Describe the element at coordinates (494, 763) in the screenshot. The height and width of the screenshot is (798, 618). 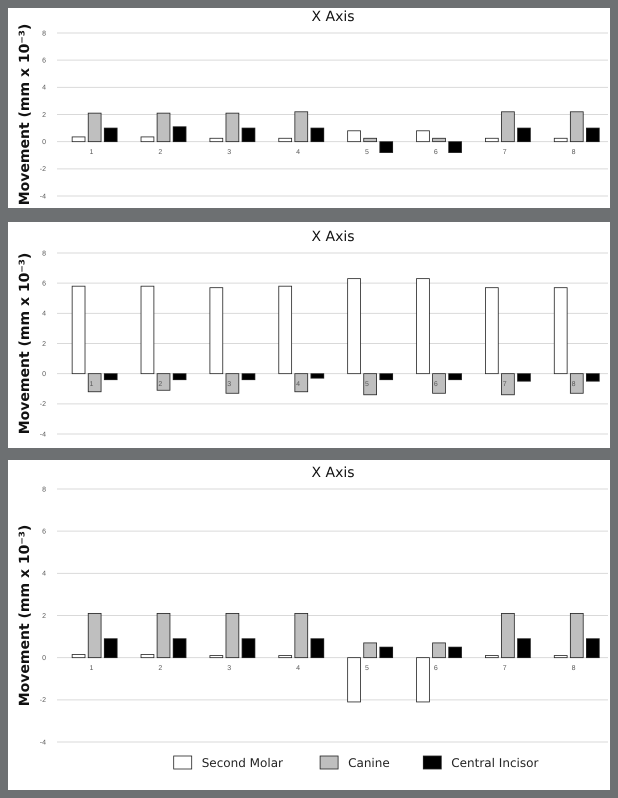
I see `legend-label: Central Incisor` at that location.